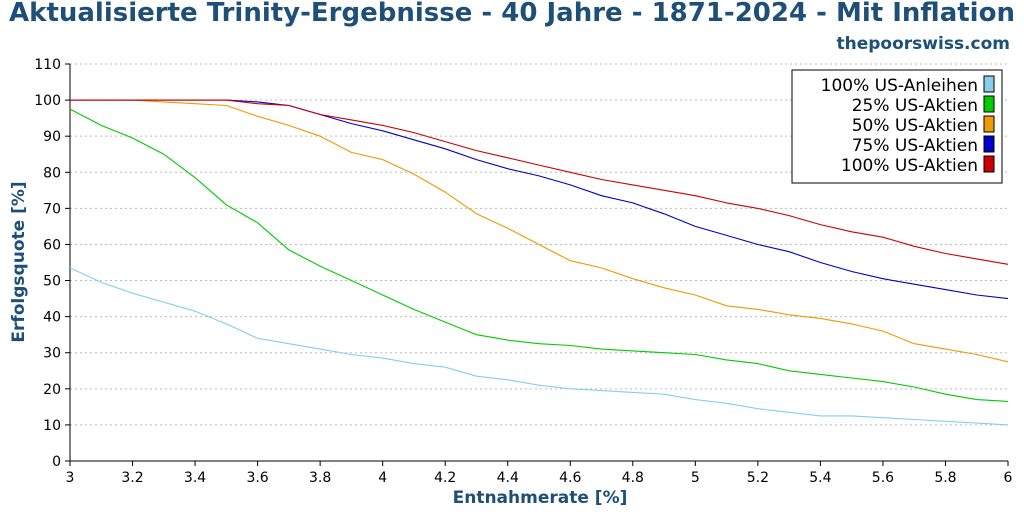  Describe the element at coordinates (195, 478) in the screenshot. I see `x-tick-label: 3.4` at that location.